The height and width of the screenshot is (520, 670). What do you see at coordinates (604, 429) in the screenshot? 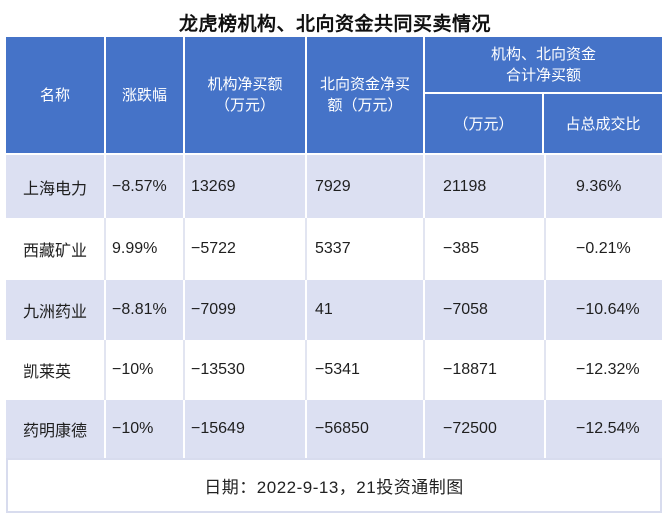
I see `table-cell-ratio: −12.54%` at bounding box center [604, 429].